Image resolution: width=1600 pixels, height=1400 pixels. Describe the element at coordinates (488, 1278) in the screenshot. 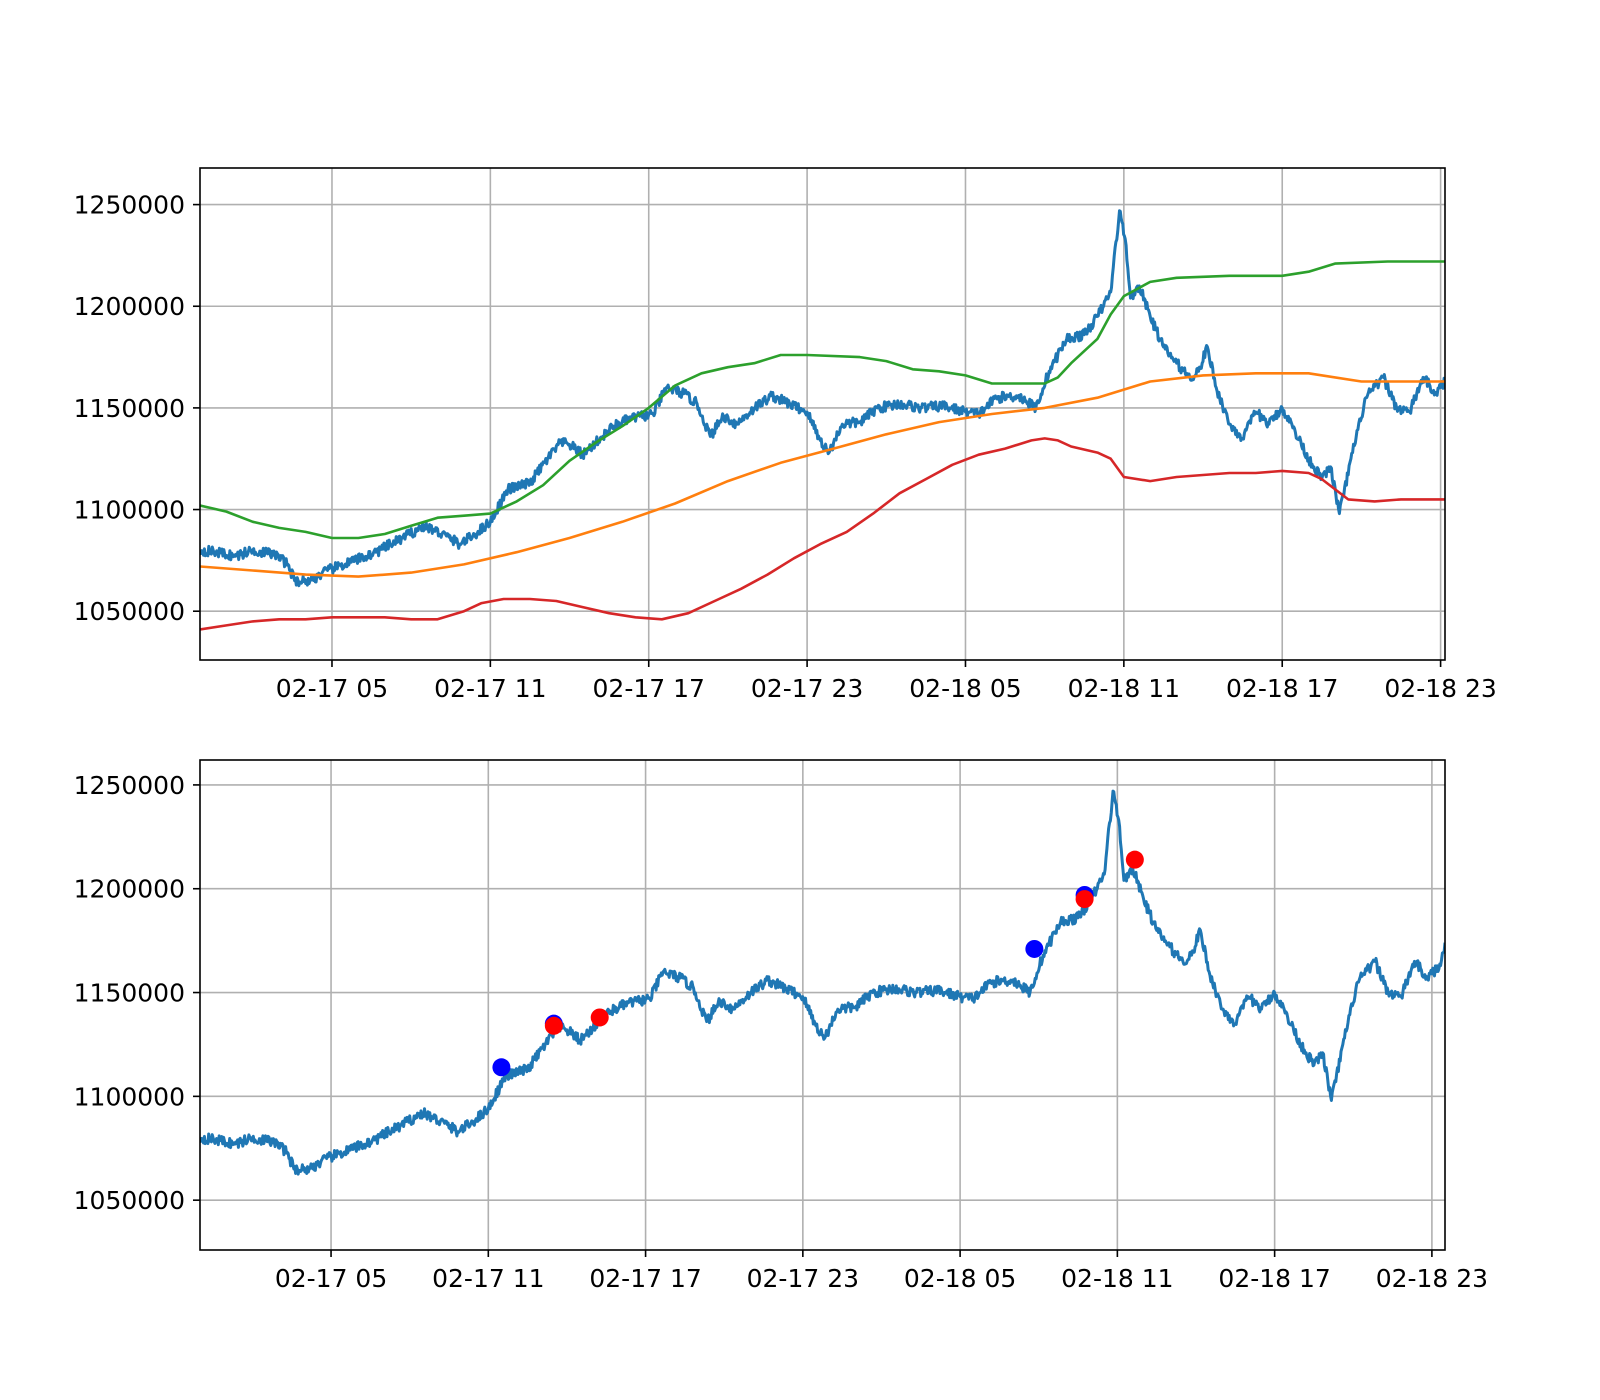

I see `bottom-x-tick-label: 02-17 11` at that location.